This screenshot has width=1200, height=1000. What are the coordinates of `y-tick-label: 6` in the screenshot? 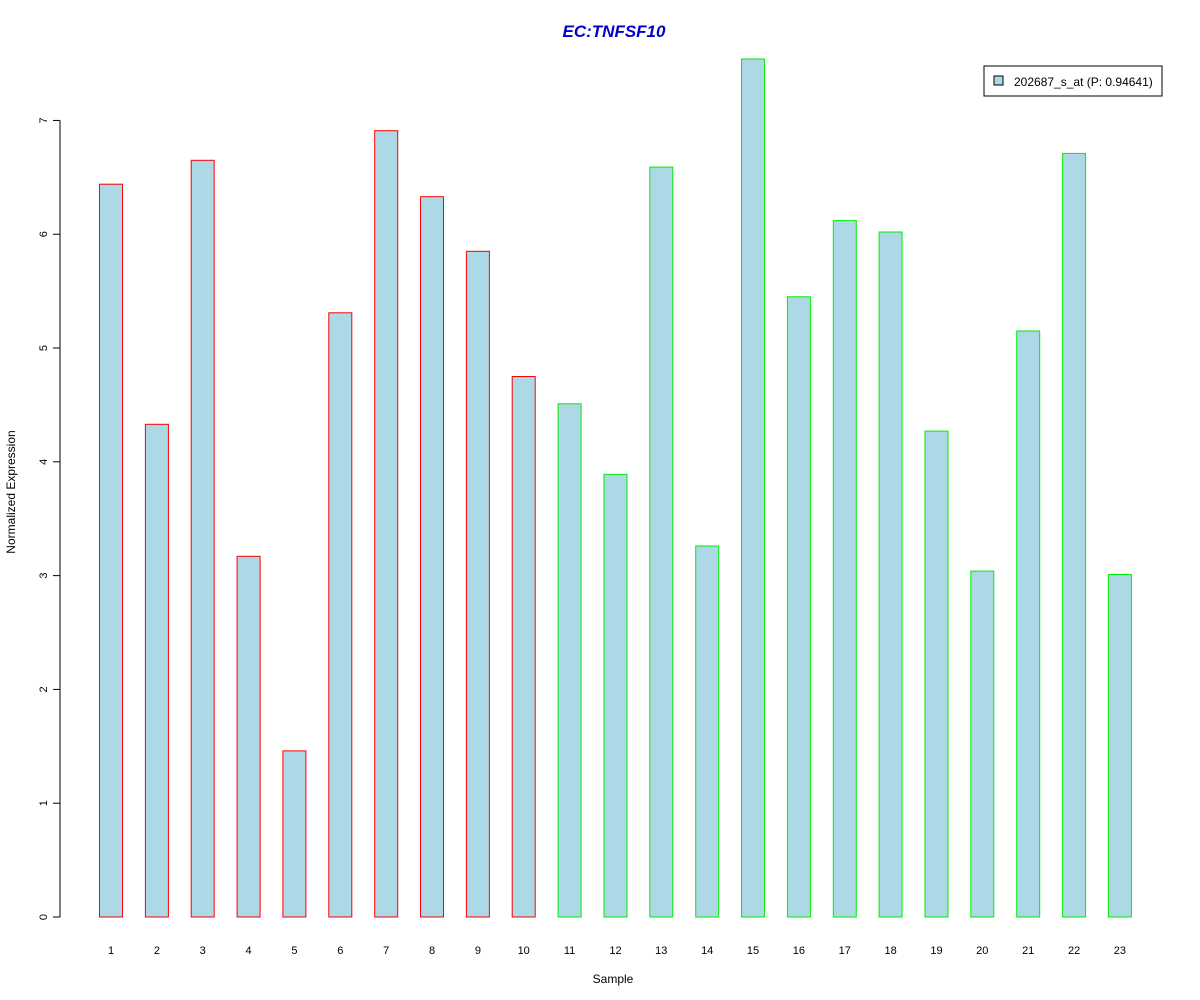 It's located at (44, 234).